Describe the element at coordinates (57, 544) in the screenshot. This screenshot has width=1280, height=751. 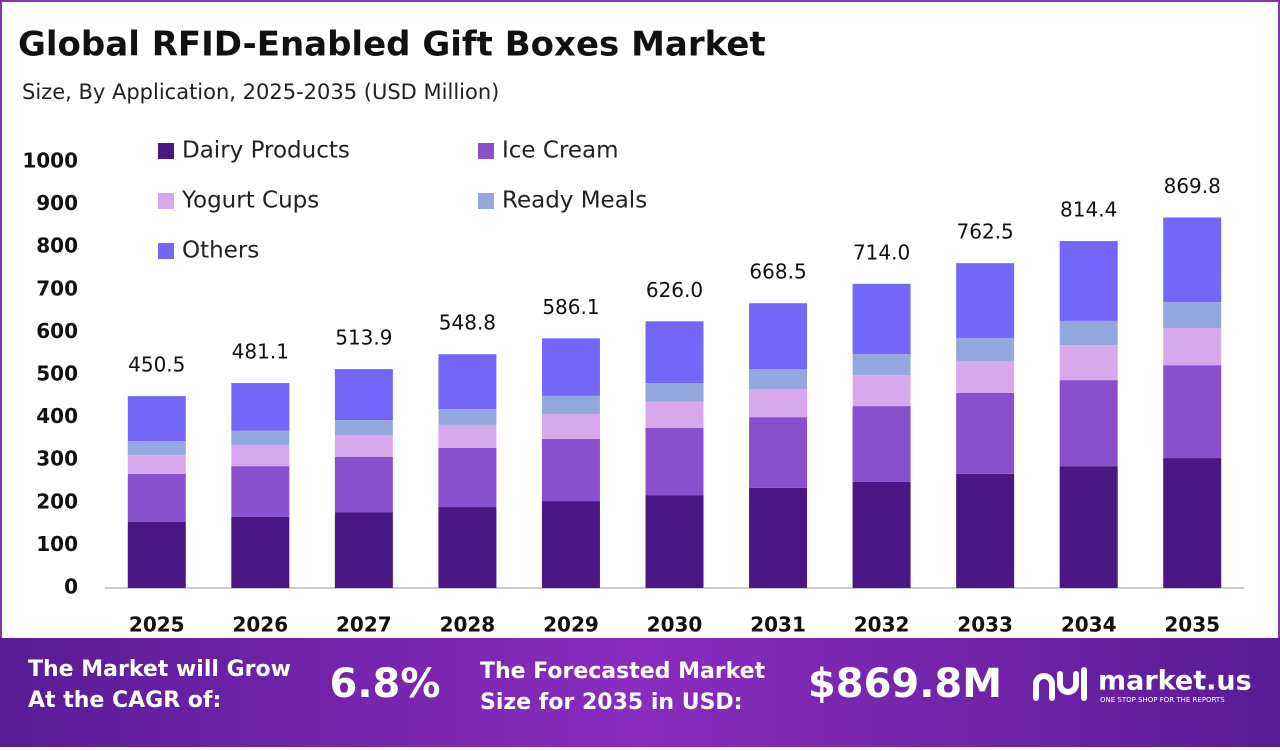
I see `y-tick-label: 100` at that location.